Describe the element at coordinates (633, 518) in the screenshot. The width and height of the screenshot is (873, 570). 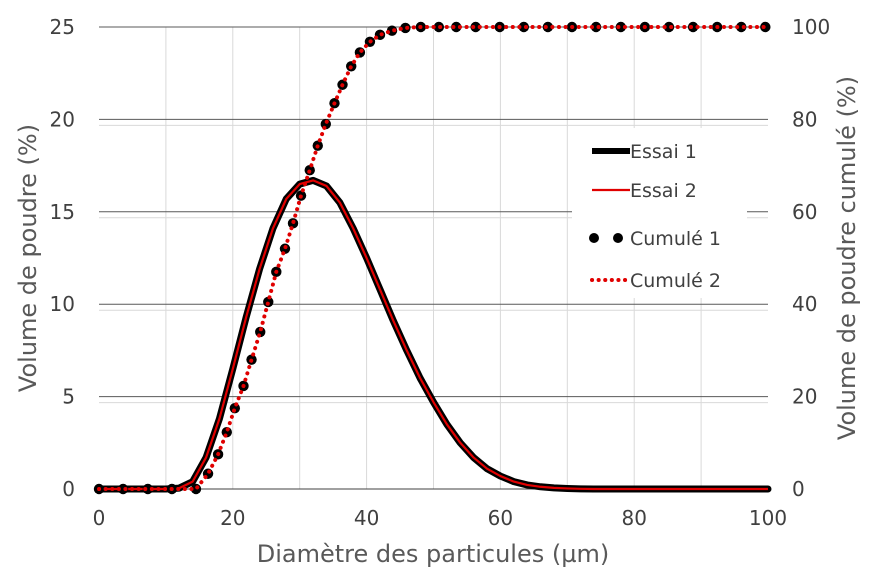
I see `x-tick-label: 80` at that location.